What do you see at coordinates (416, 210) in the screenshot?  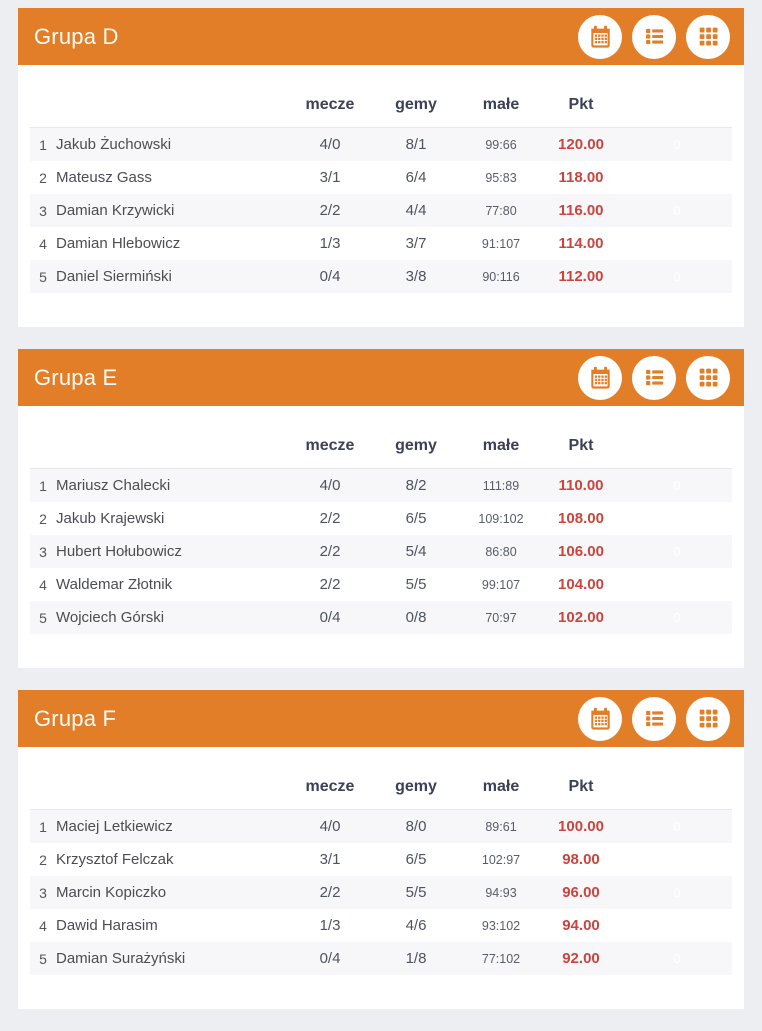 I see `gemy-value: 4/4` at bounding box center [416, 210].